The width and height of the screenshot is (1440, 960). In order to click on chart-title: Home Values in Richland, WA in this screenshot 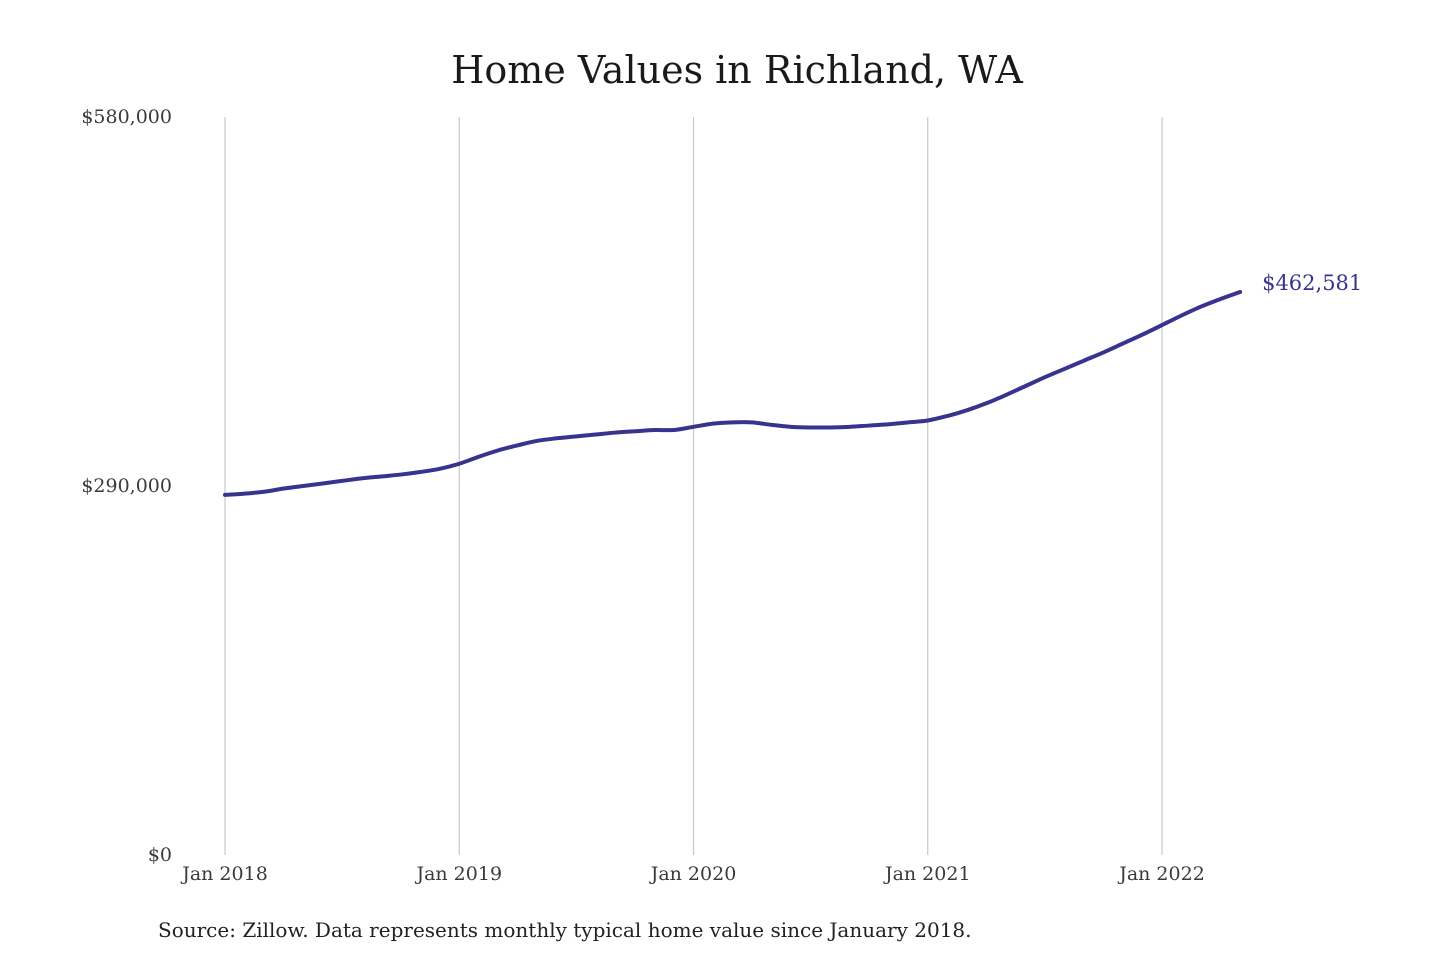, I will do `click(737, 70)`.